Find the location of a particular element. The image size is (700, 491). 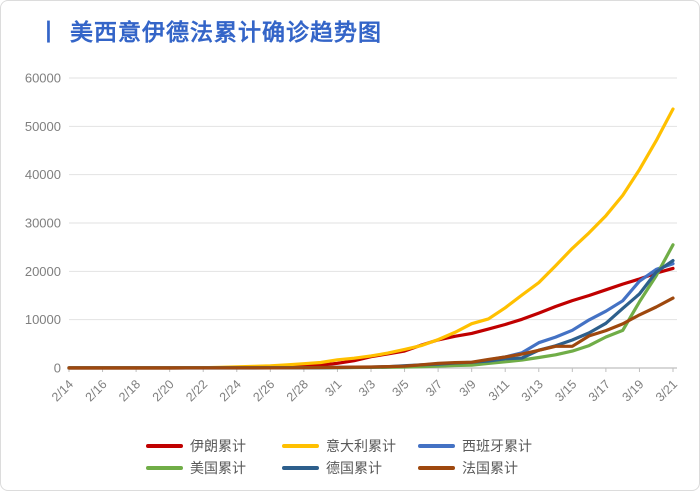

svg-text: 3/21 is located at coordinates (666, 390).